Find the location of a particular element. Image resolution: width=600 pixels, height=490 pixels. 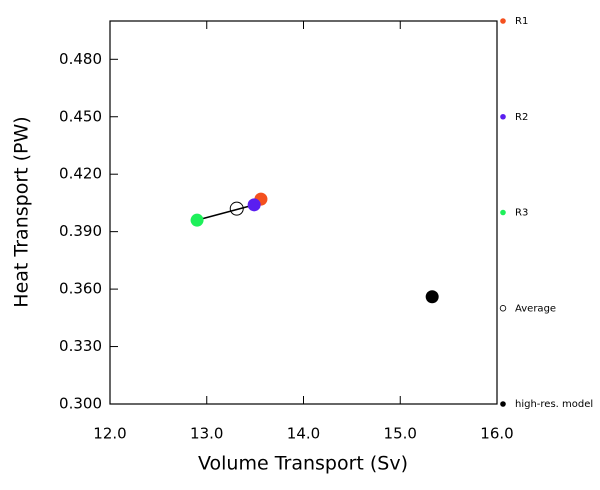

y-tick-label: 0.360 is located at coordinates (80, 289).